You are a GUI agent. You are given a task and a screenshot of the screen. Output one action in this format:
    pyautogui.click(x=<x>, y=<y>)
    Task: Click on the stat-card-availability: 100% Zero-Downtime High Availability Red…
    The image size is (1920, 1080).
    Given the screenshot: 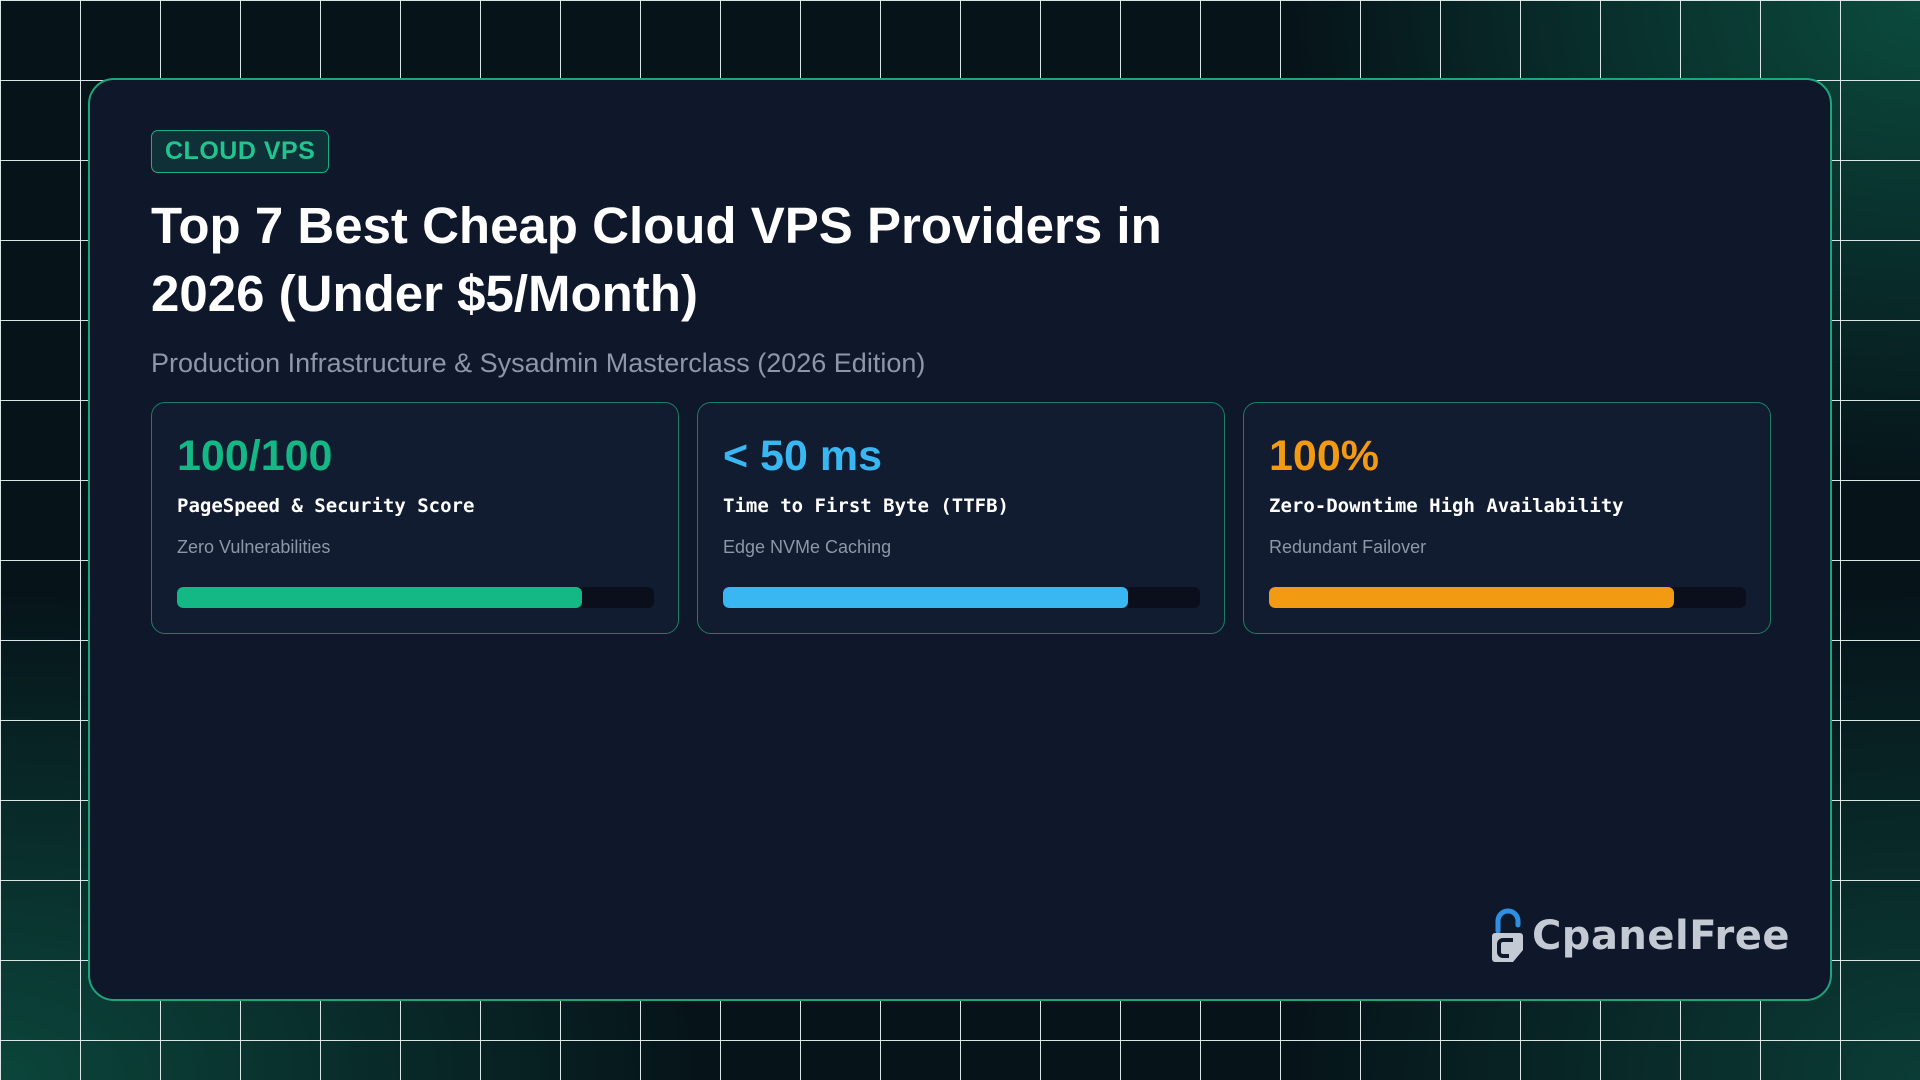 What is the action you would take?
    pyautogui.click(x=1507, y=518)
    